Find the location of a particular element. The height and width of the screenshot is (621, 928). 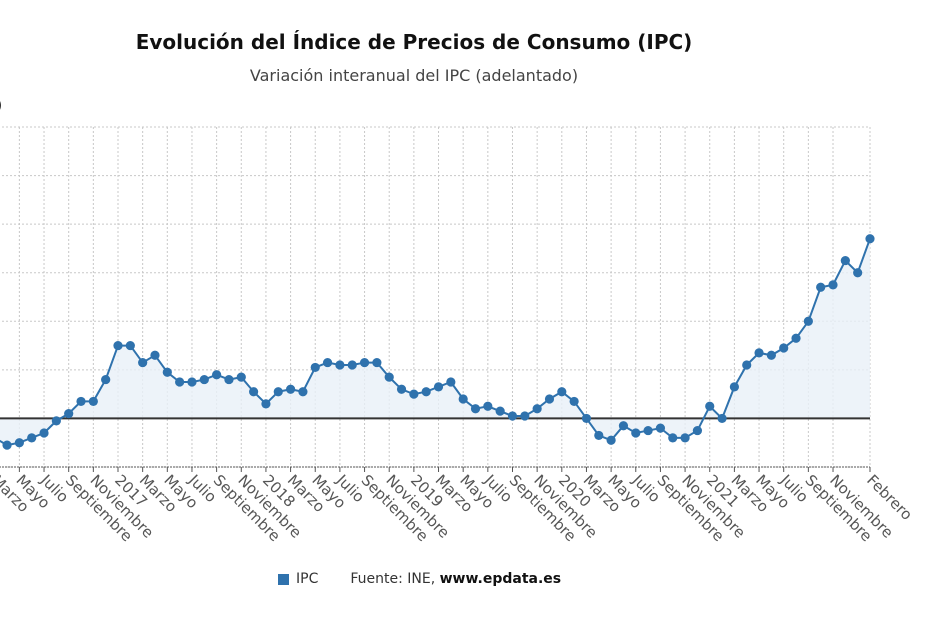

legend-swatch is located at coordinates (283, 579).